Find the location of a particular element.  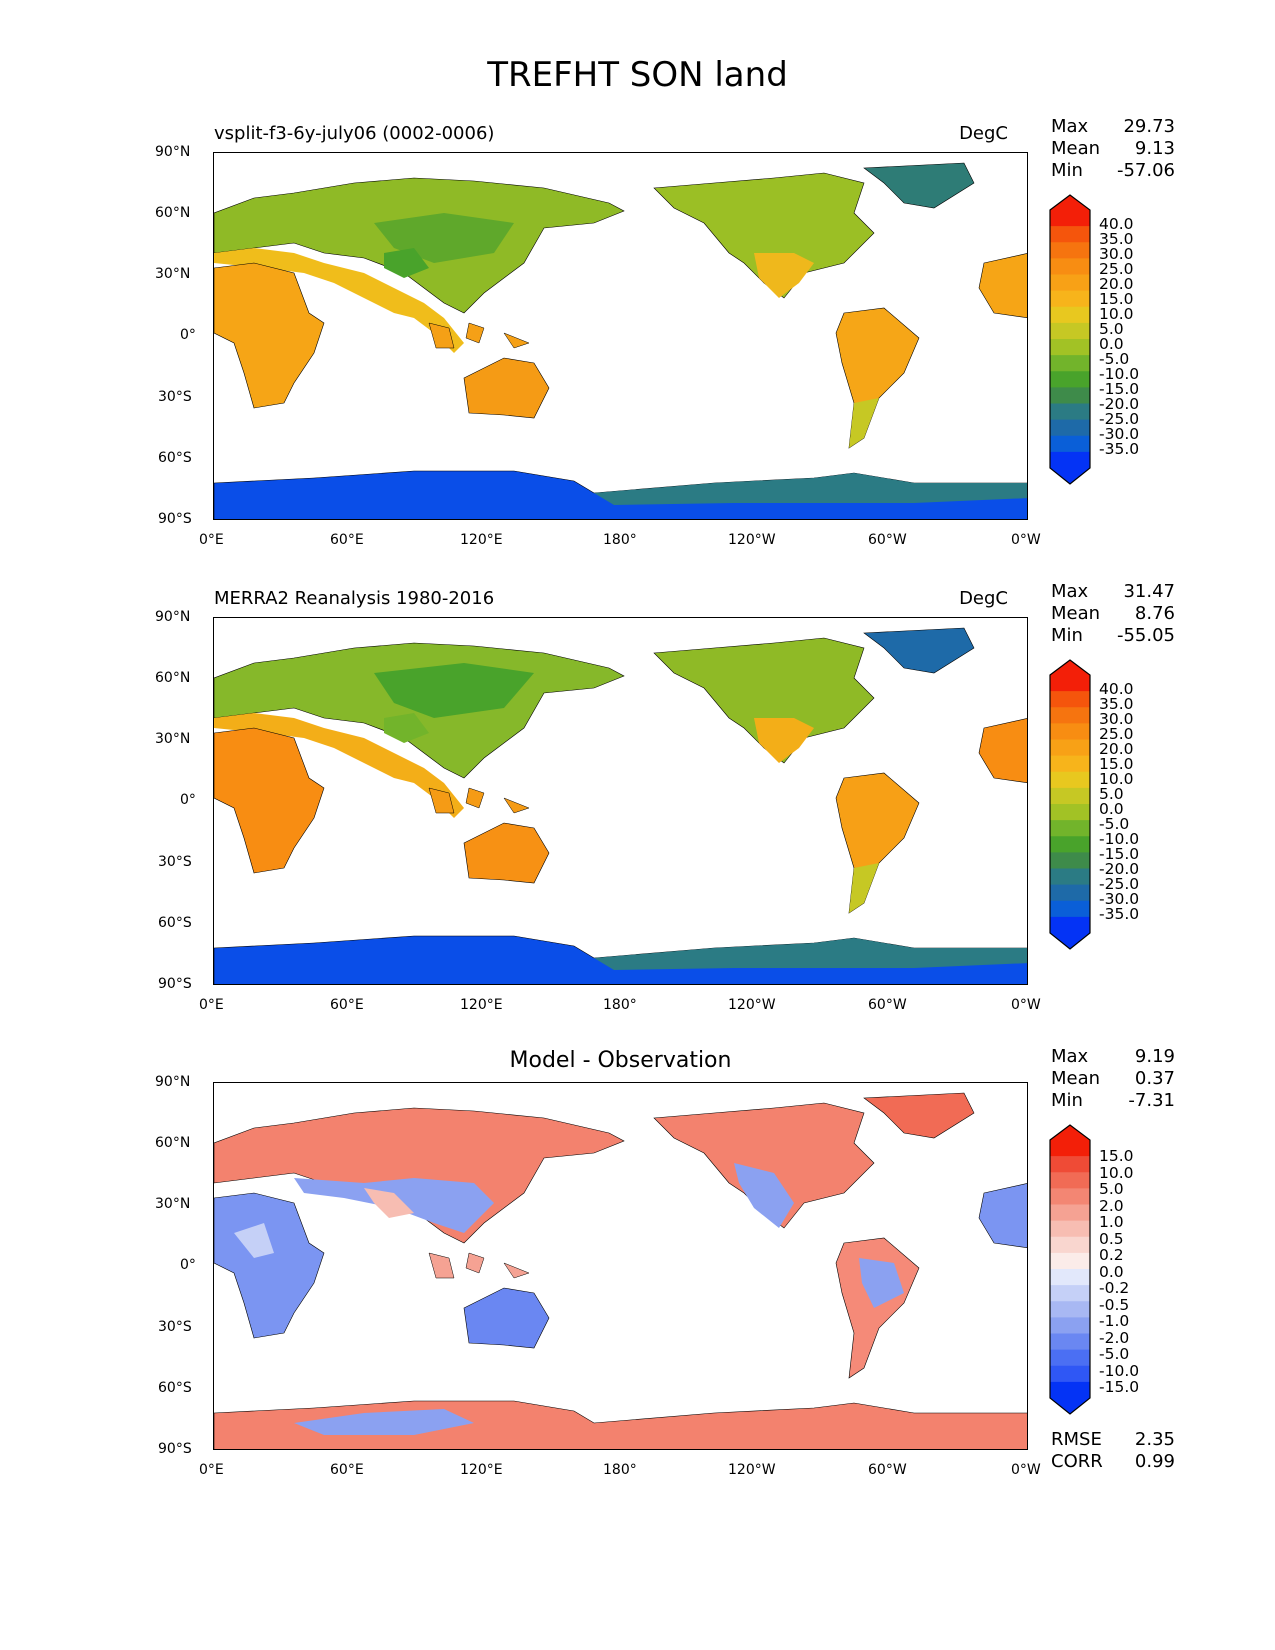

panel-2-us-south is located at coordinates (784, 740).